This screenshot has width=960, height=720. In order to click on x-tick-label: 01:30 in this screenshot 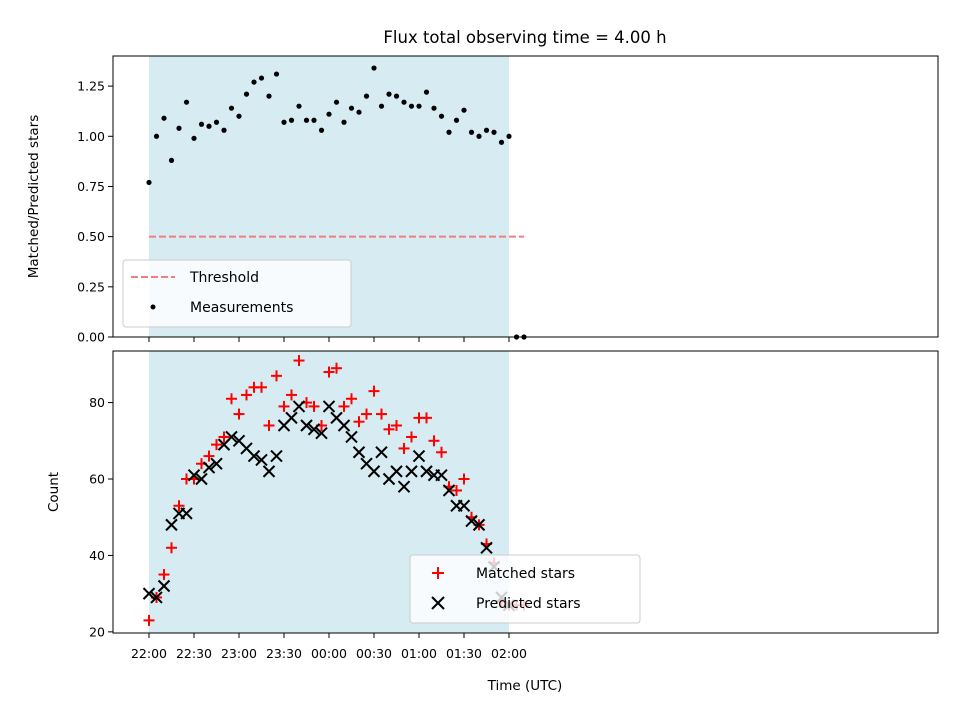, I will do `click(464, 653)`.